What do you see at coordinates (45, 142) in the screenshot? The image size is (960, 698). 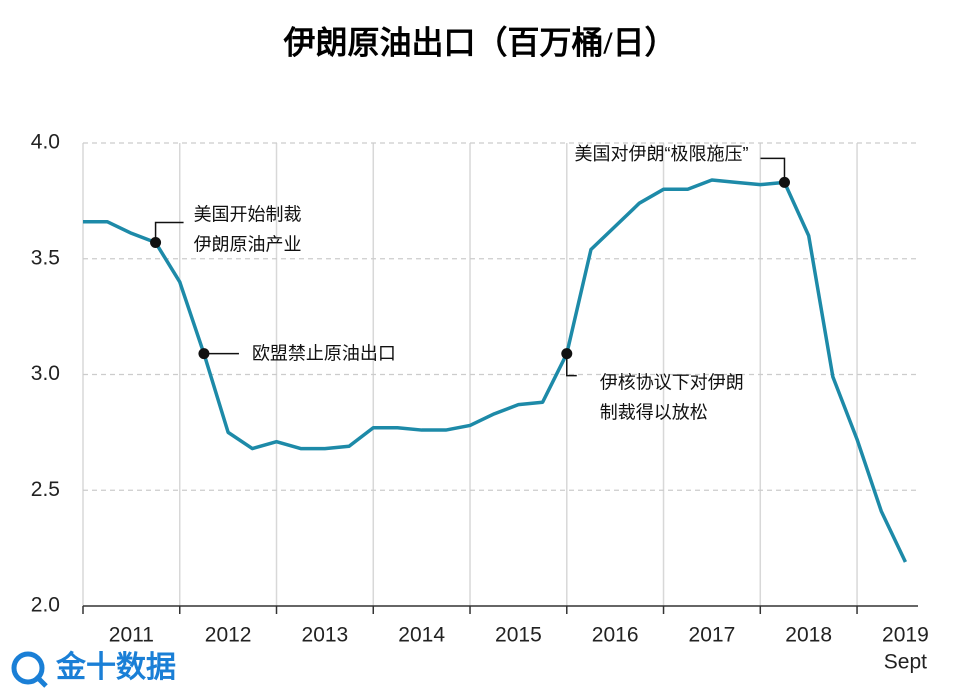 I see `y-tick-label: 4.0` at bounding box center [45, 142].